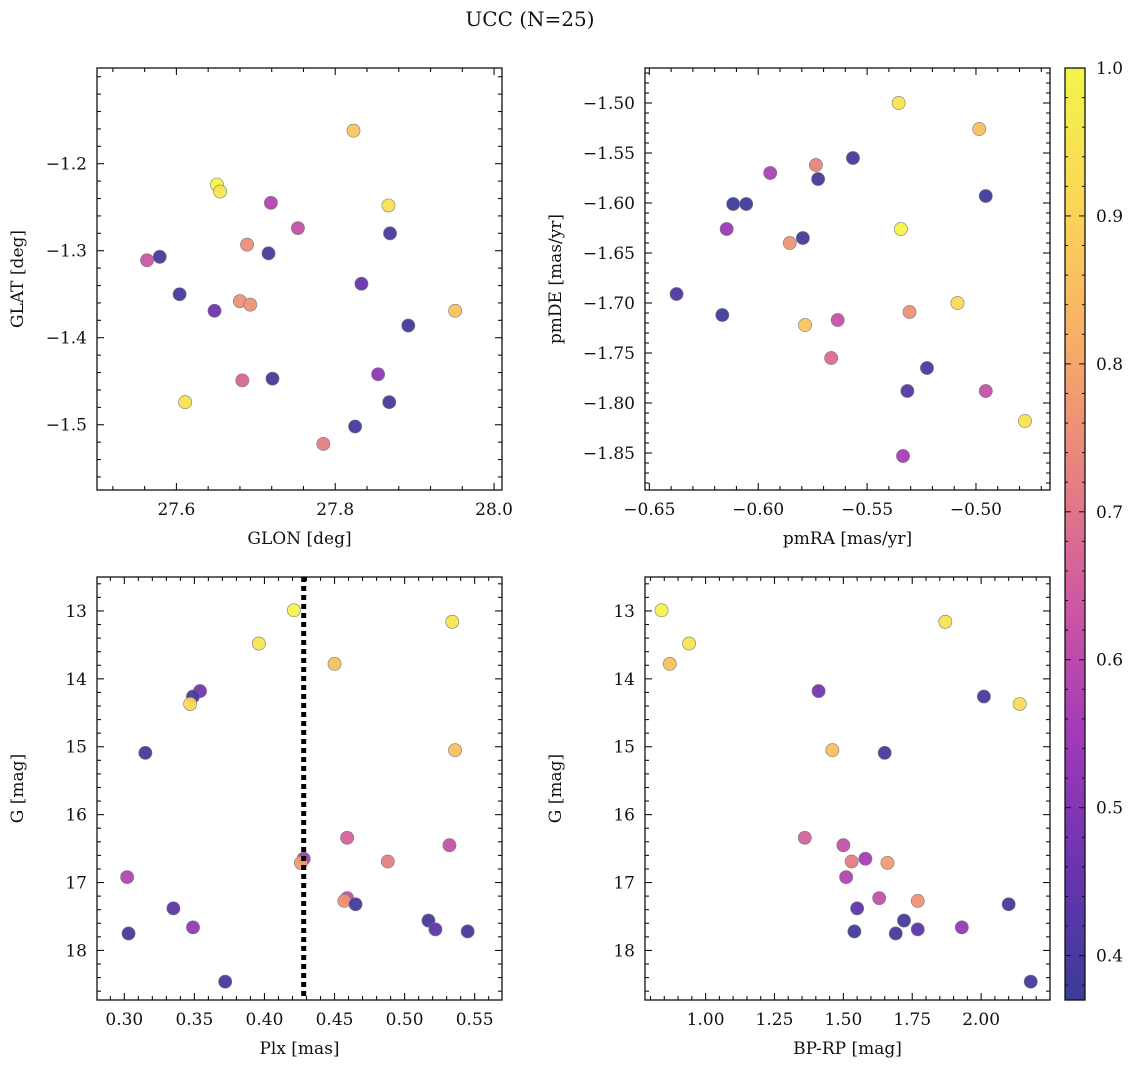 This screenshot has height=1067, width=1136. Describe the element at coordinates (335, 510) in the screenshot. I see `x-tick-label: 27.8` at that location.